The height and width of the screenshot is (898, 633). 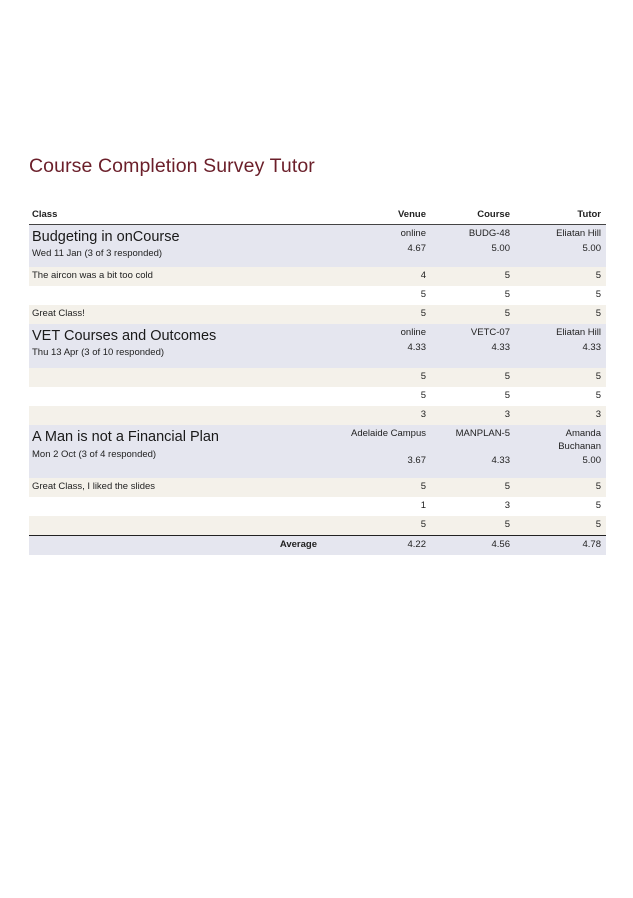 I want to click on report-title: Course Completion Survey Tutor, so click(x=172, y=166).